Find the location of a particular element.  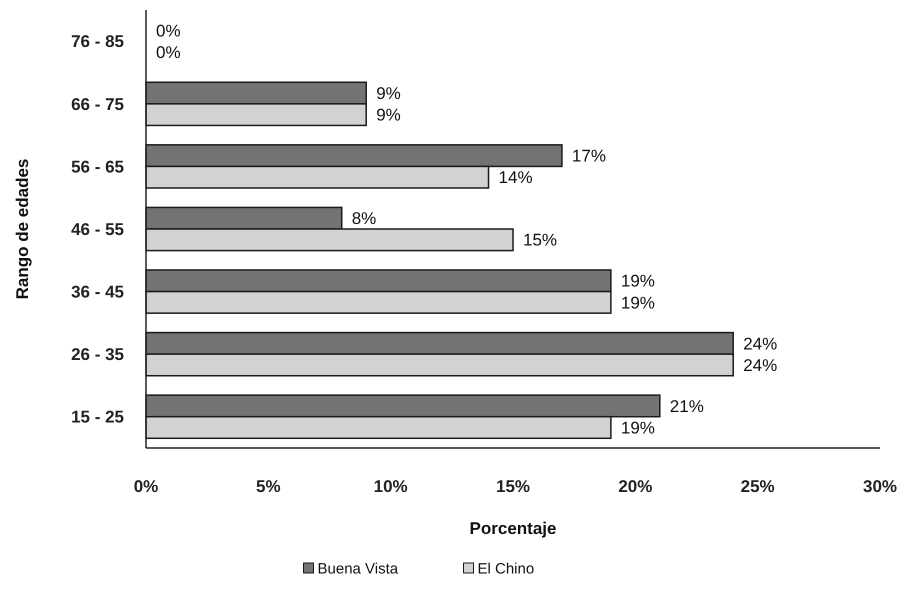

y-tick-label: 76 - 85 is located at coordinates (97, 42).